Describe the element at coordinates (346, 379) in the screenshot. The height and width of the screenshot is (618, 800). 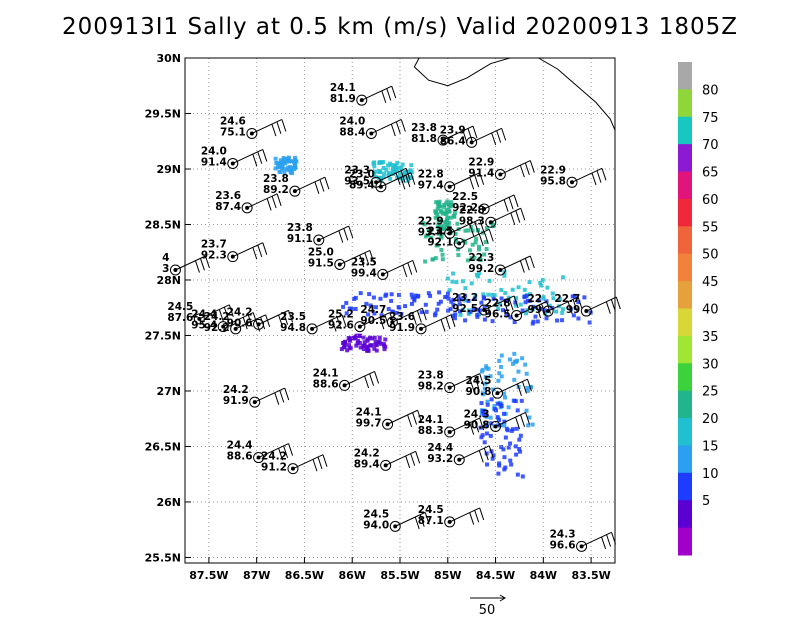
I see `station: 24.188.6` at that location.